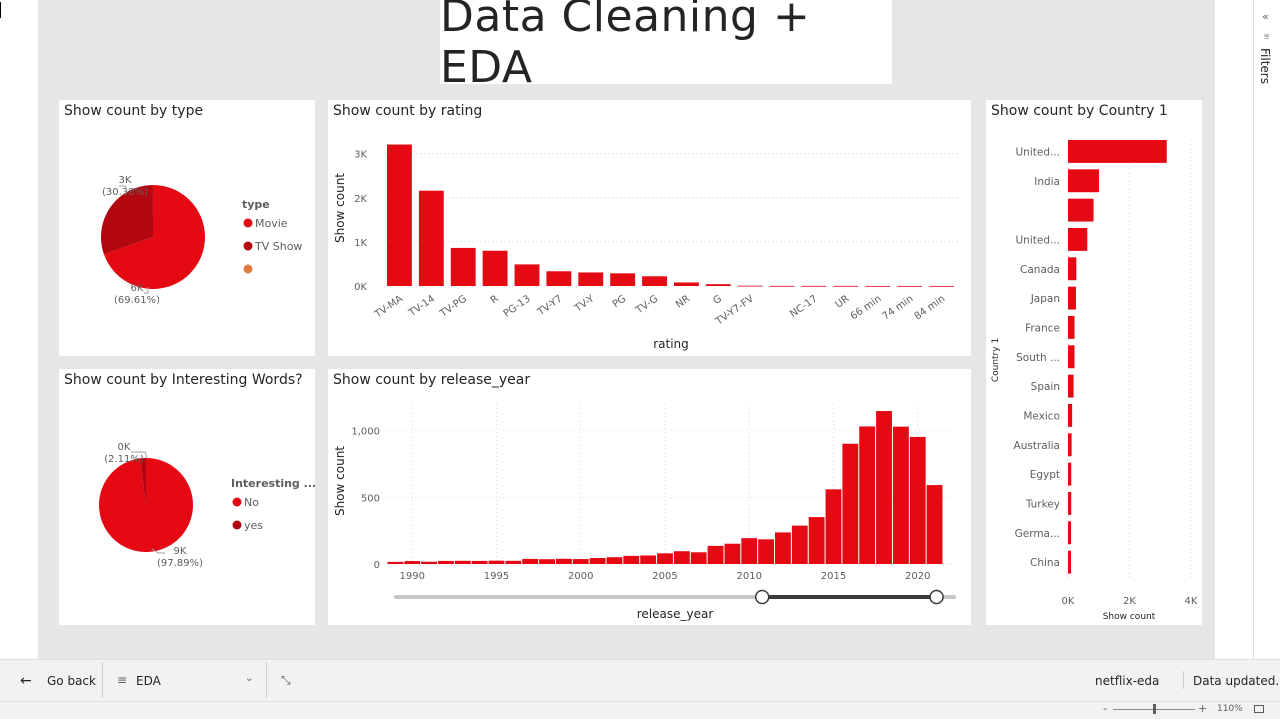 The width and height of the screenshot is (1280, 719). I want to click on interesting-words-pie-chart: 9K(97.89%) 0K(2.11%) Interesting ... No yes, so click(207, 505).